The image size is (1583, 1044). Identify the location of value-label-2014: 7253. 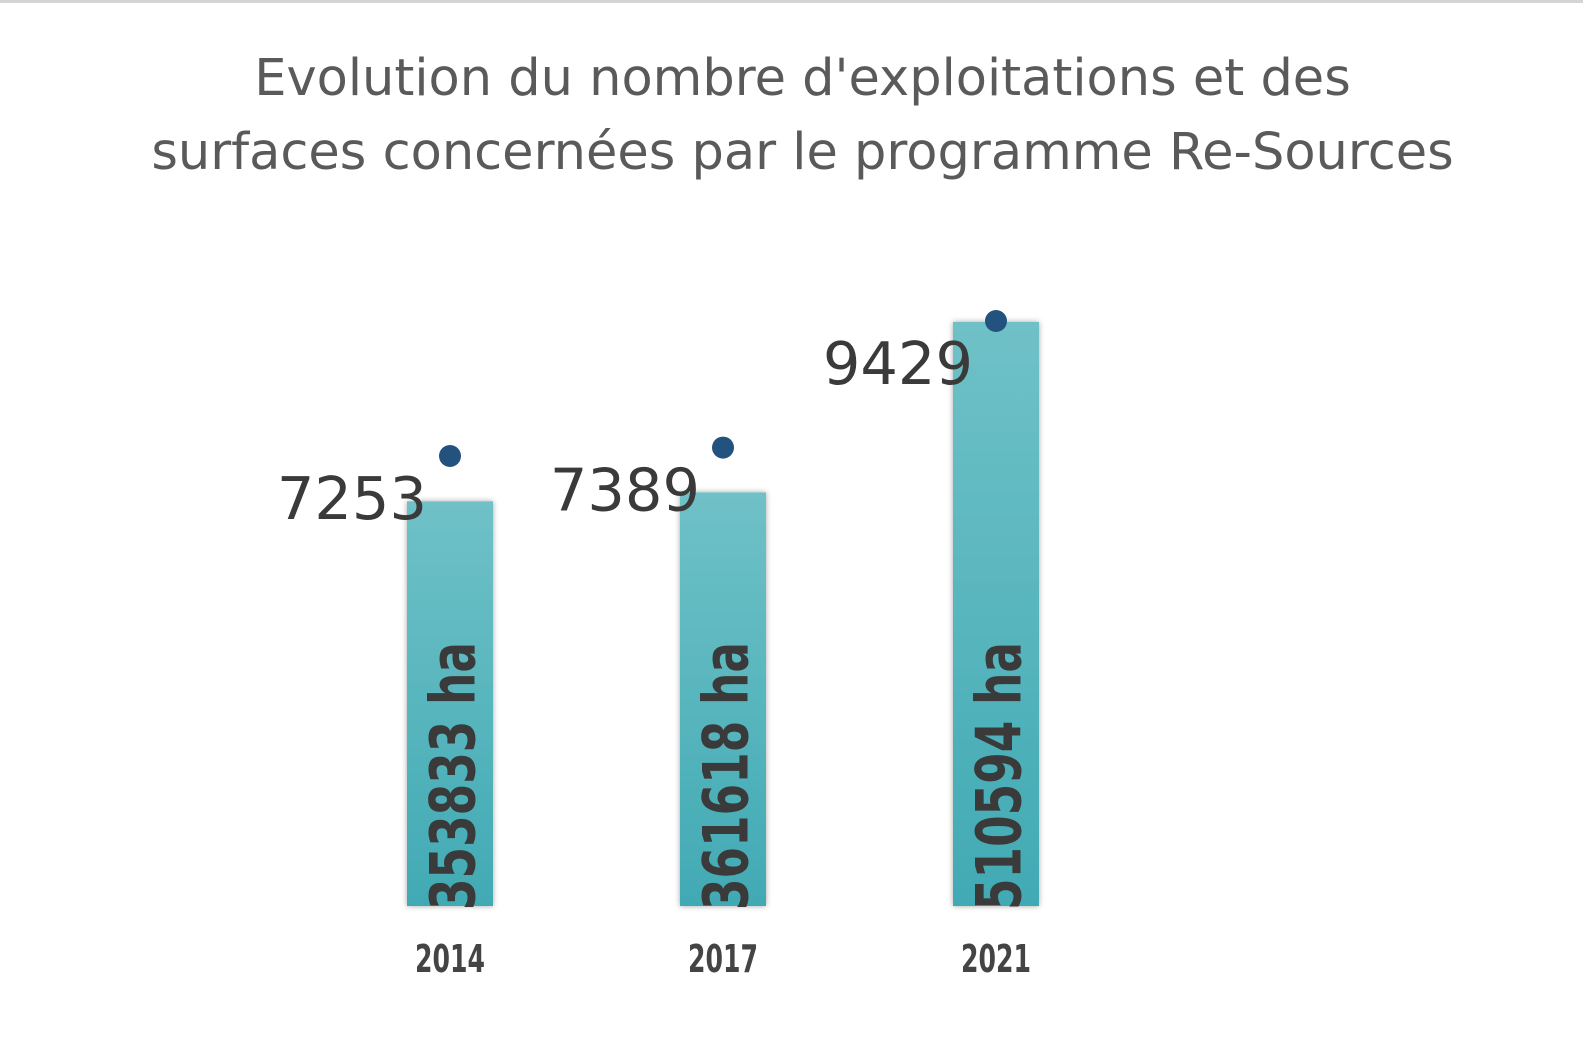
(352, 498).